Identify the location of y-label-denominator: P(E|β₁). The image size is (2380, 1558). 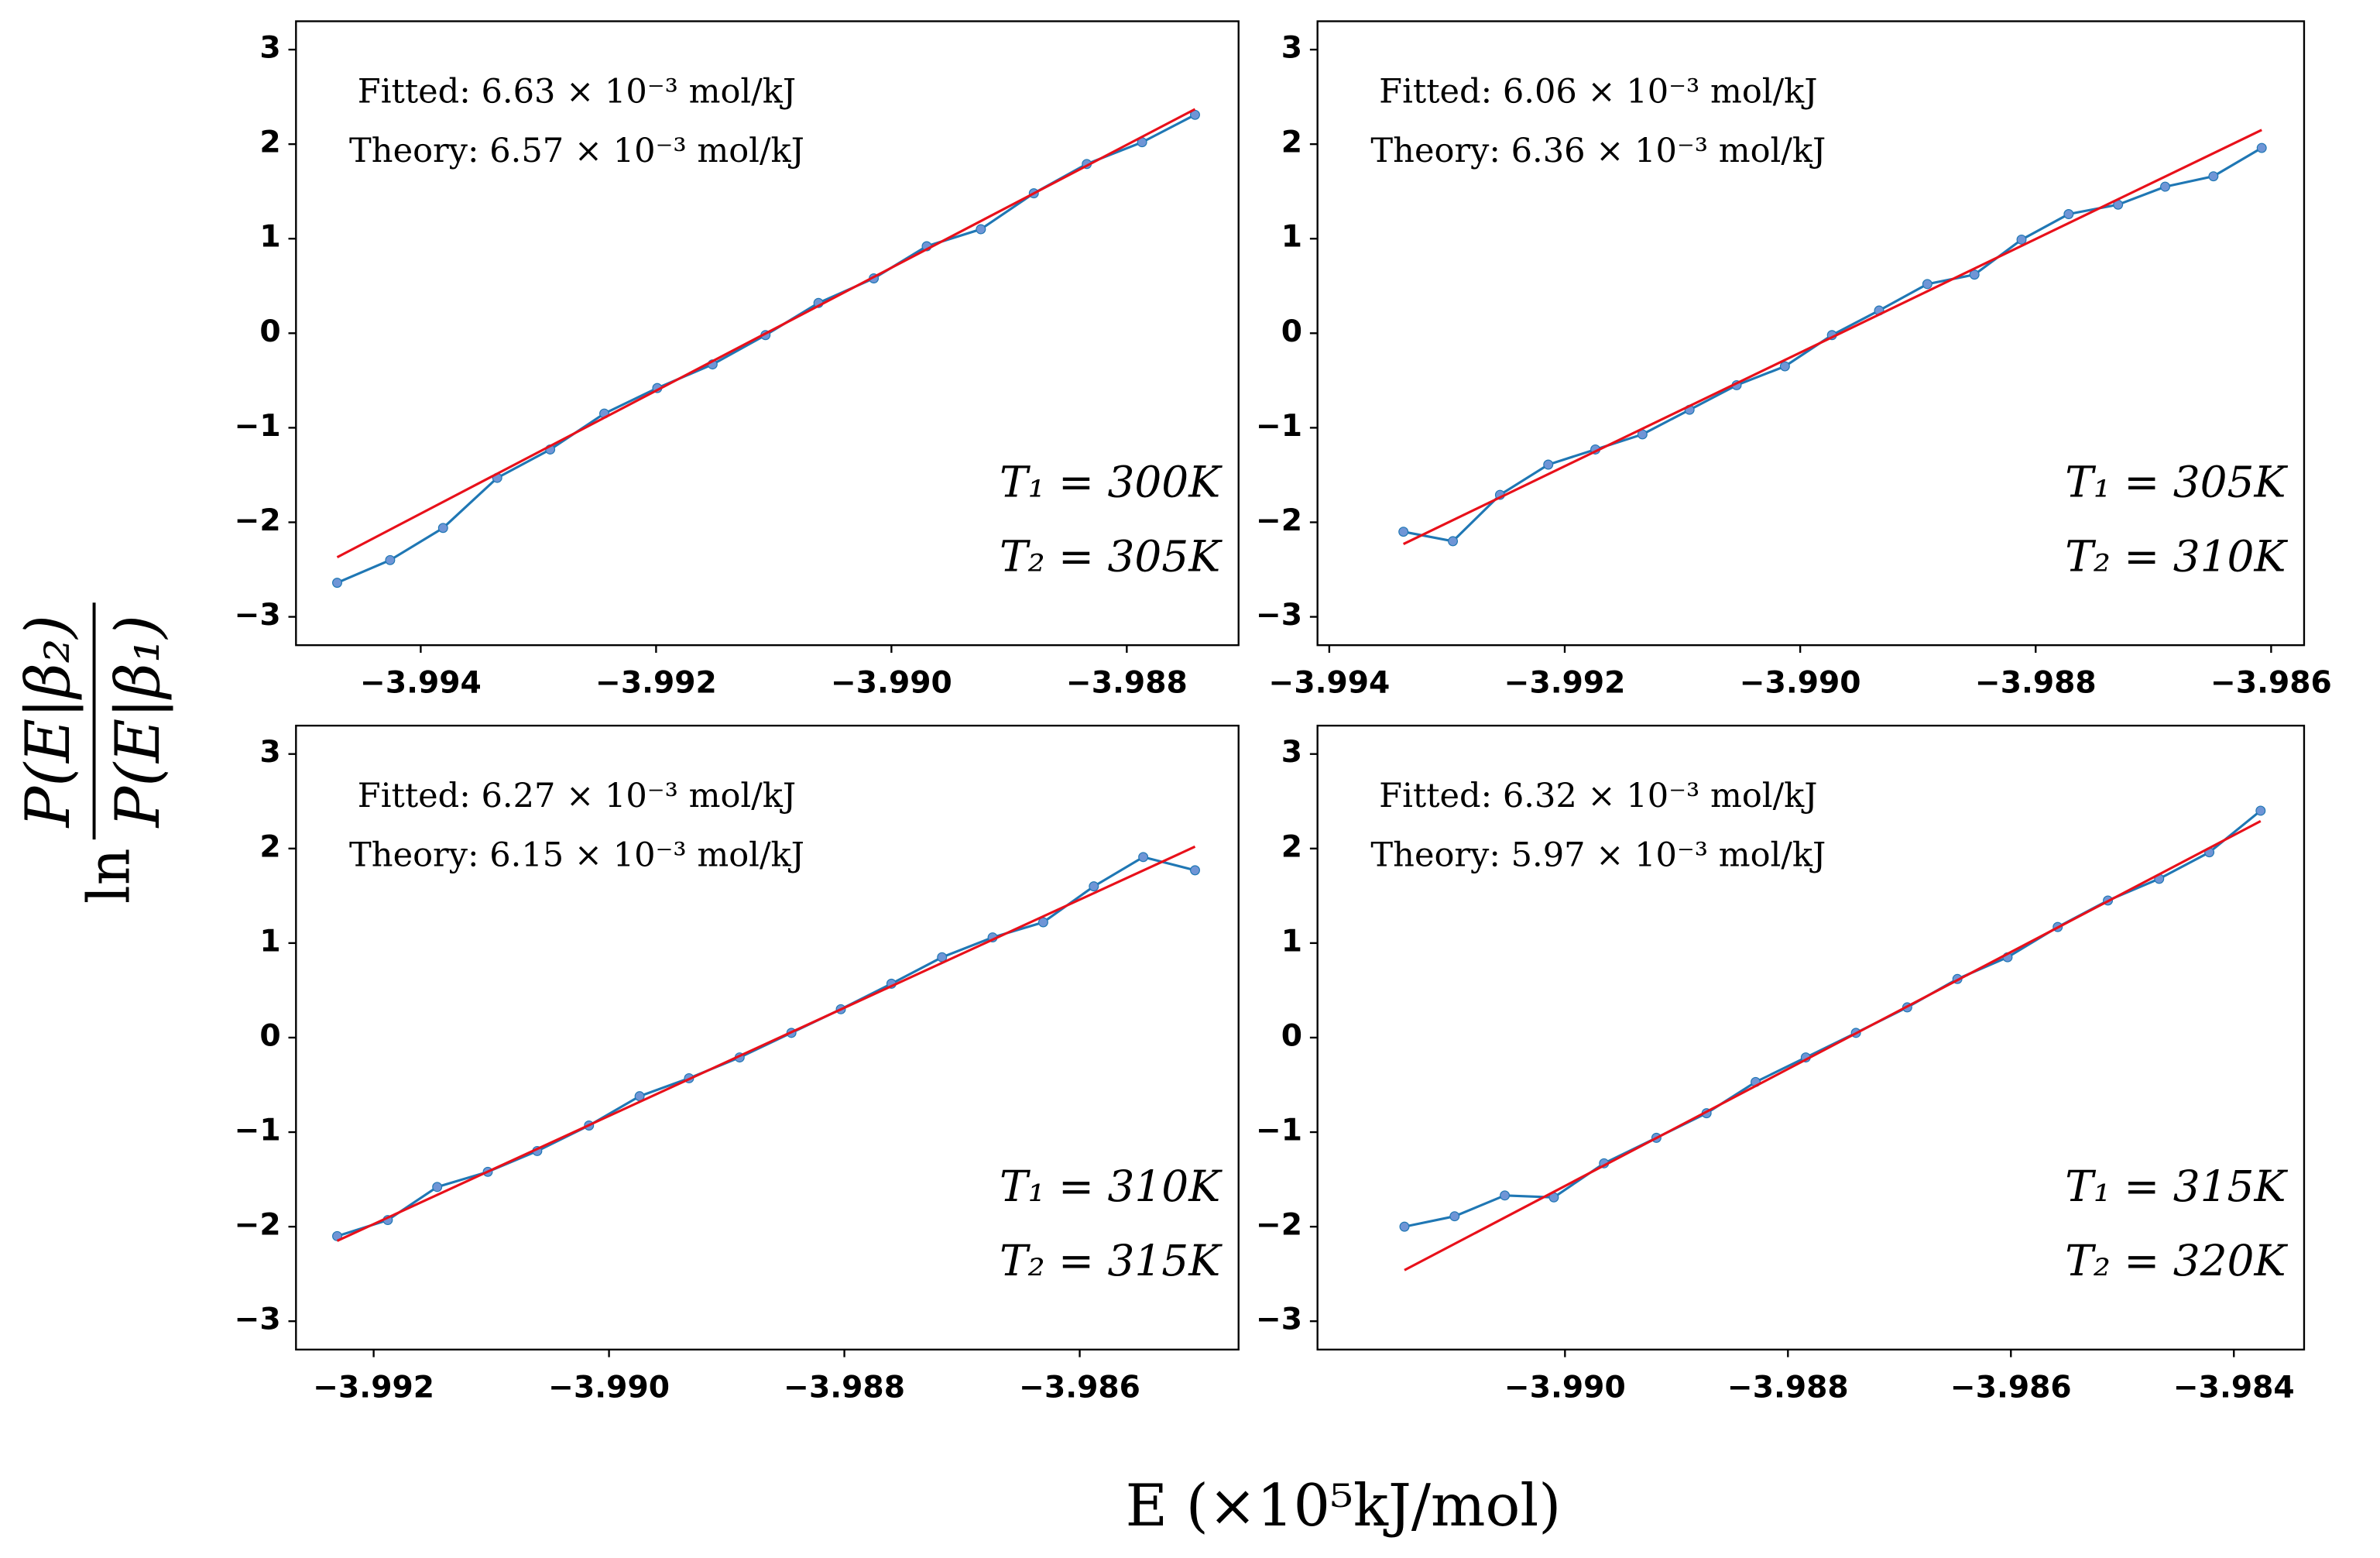
(138, 722).